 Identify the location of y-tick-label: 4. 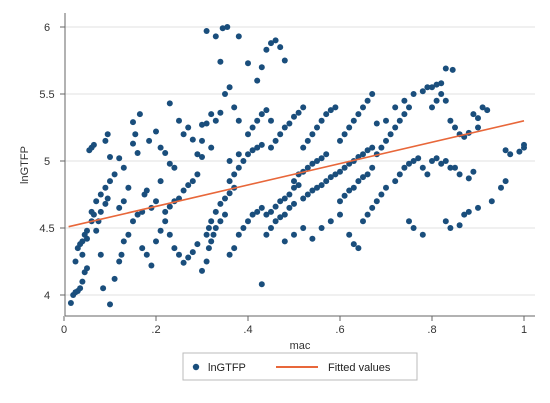
(47, 296).